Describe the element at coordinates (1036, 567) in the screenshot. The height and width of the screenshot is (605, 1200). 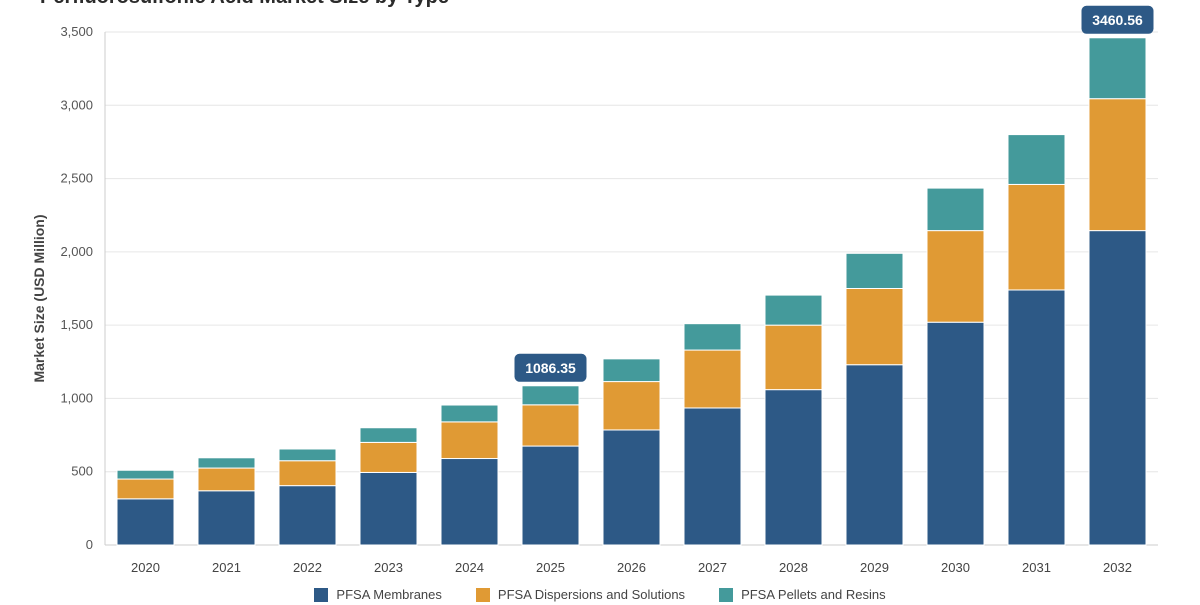
I see `x-tick-label: 2031` at that location.